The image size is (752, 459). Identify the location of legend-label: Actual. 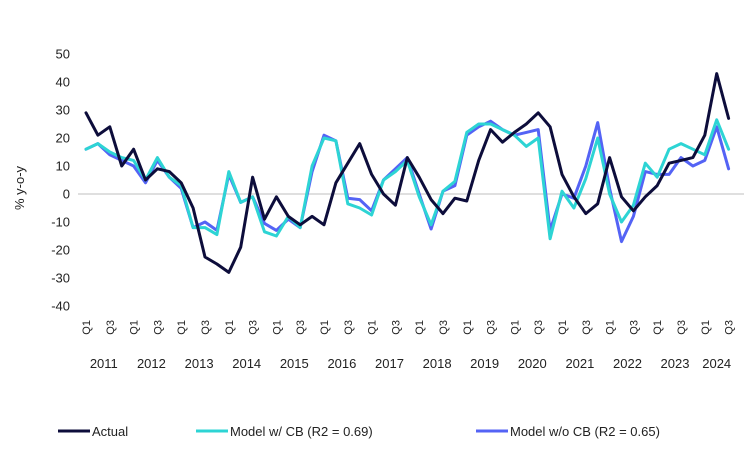
(110, 431).